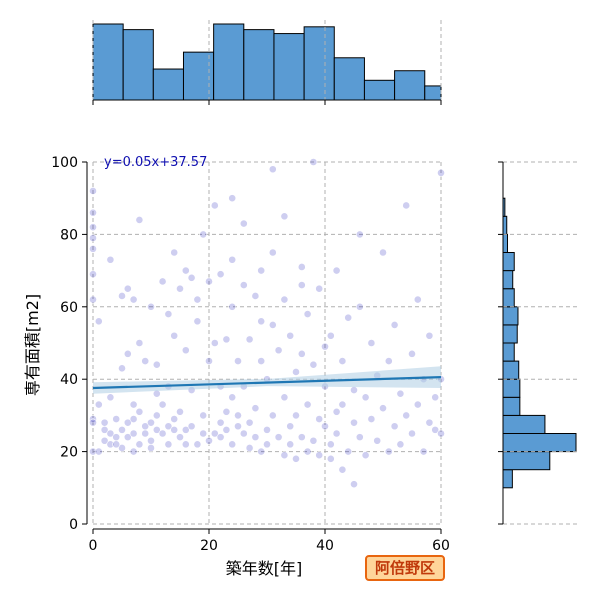 Image resolution: width=600 pixels, height=600 pixels. I want to click on x-axis-label: 築年数[年], so click(264, 568).